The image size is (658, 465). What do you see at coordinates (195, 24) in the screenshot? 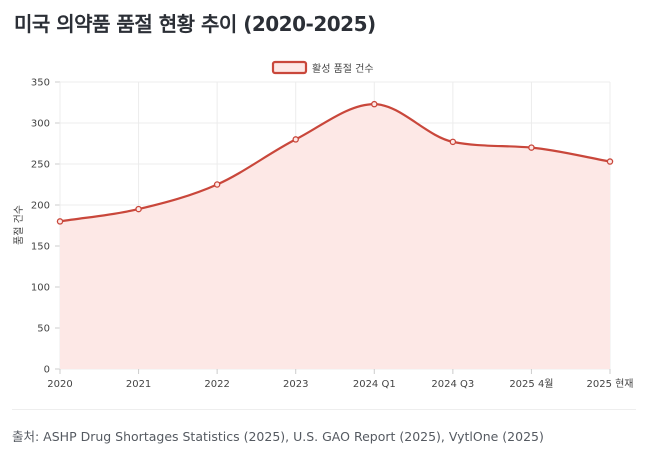
I see `chart-title: 미국 의약품 품절 현황 추이 (2020-2025)` at bounding box center [195, 24].